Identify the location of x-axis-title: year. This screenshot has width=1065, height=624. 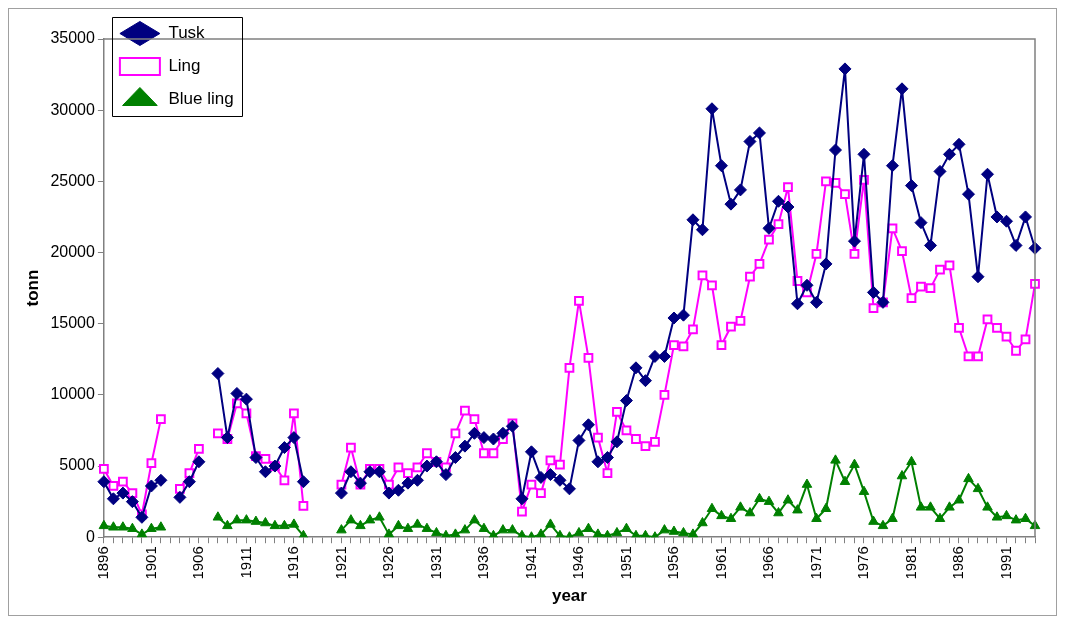
(569, 596).